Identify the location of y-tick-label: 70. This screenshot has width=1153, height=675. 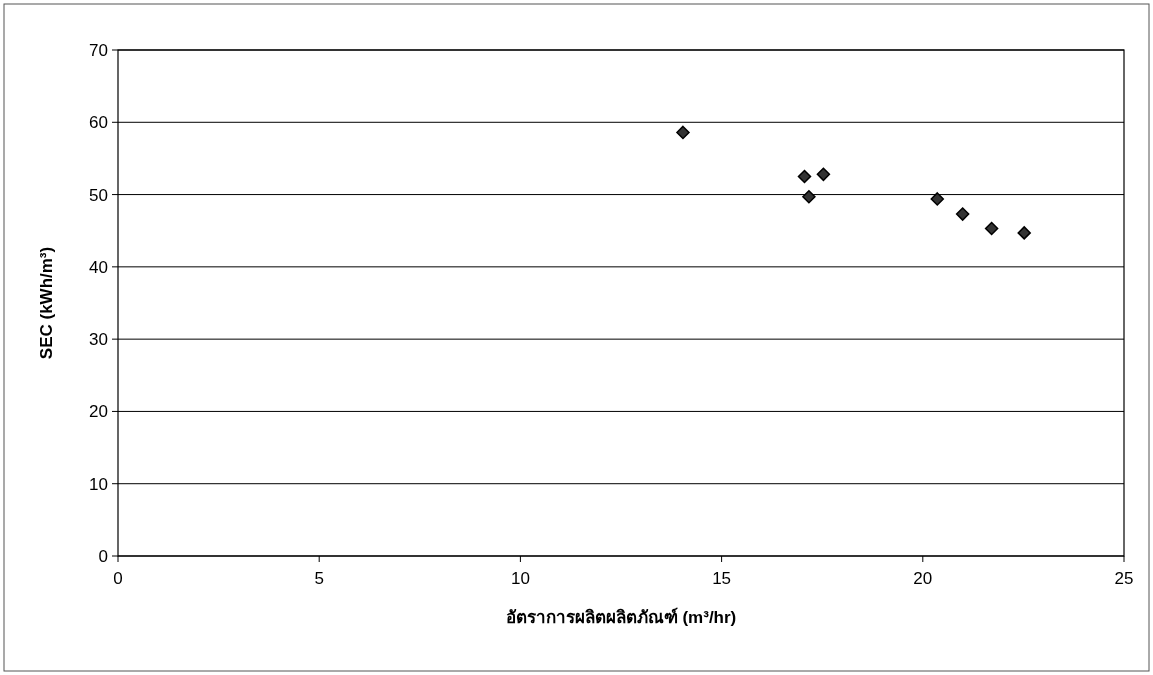
(98, 50).